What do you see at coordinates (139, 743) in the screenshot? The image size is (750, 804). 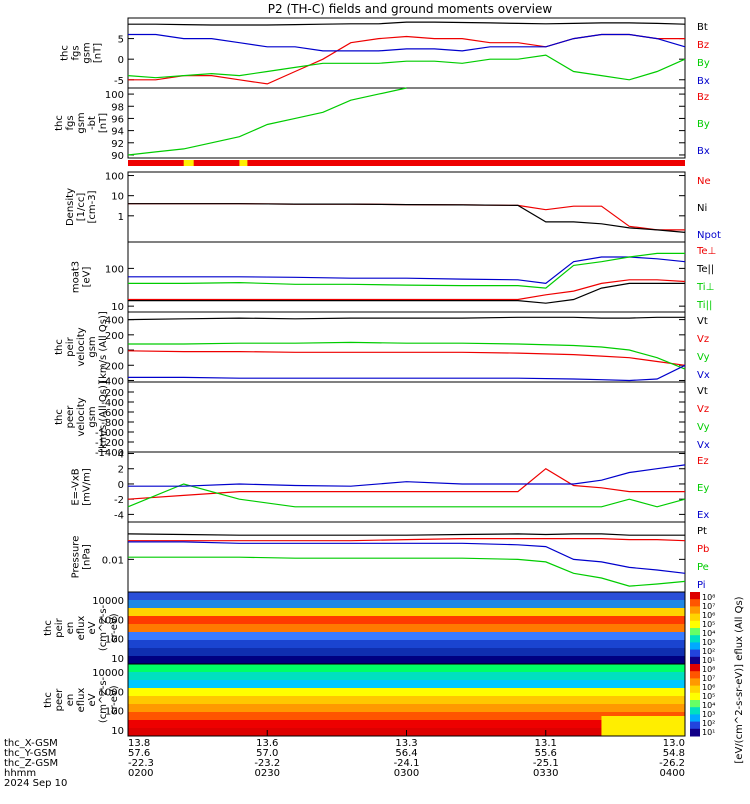 I see `x-axis-value: 13.8` at bounding box center [139, 743].